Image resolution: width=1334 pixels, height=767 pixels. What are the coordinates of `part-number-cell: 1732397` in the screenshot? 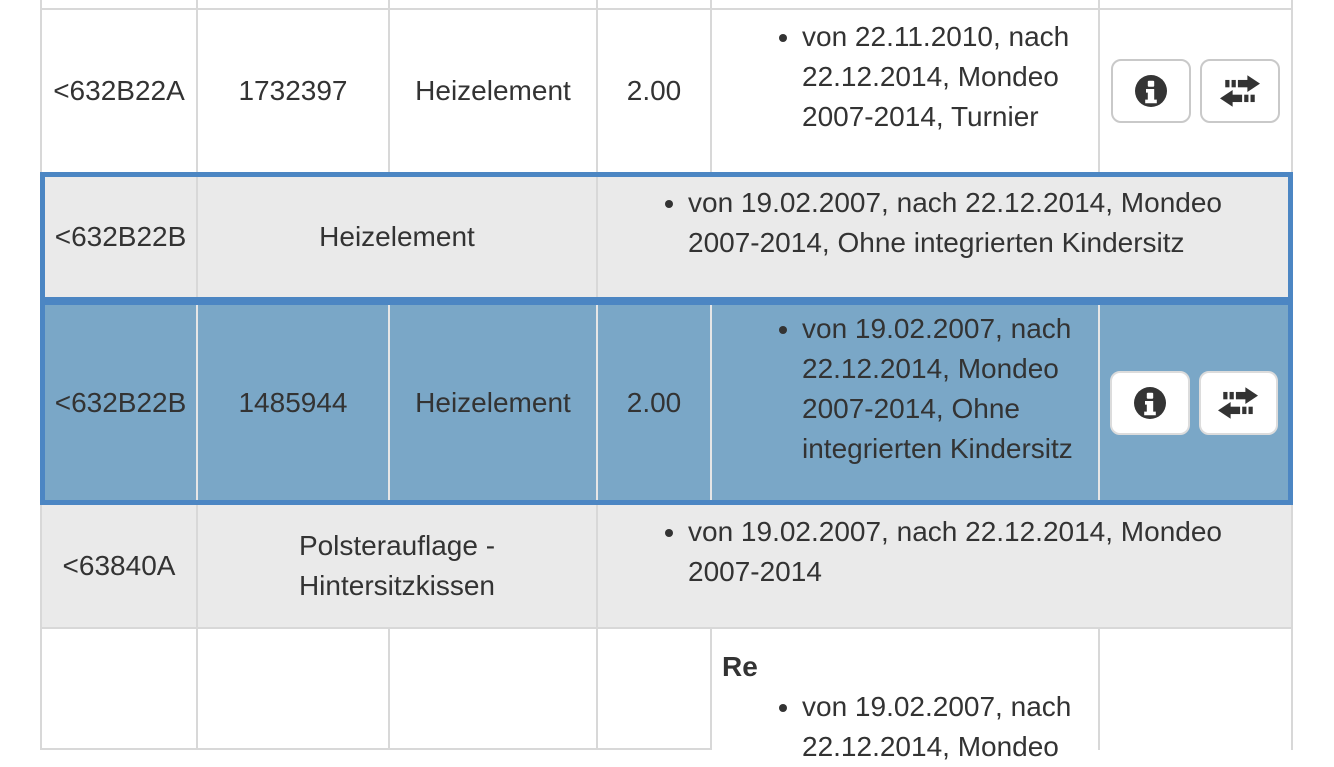 It's located at (294, 91).